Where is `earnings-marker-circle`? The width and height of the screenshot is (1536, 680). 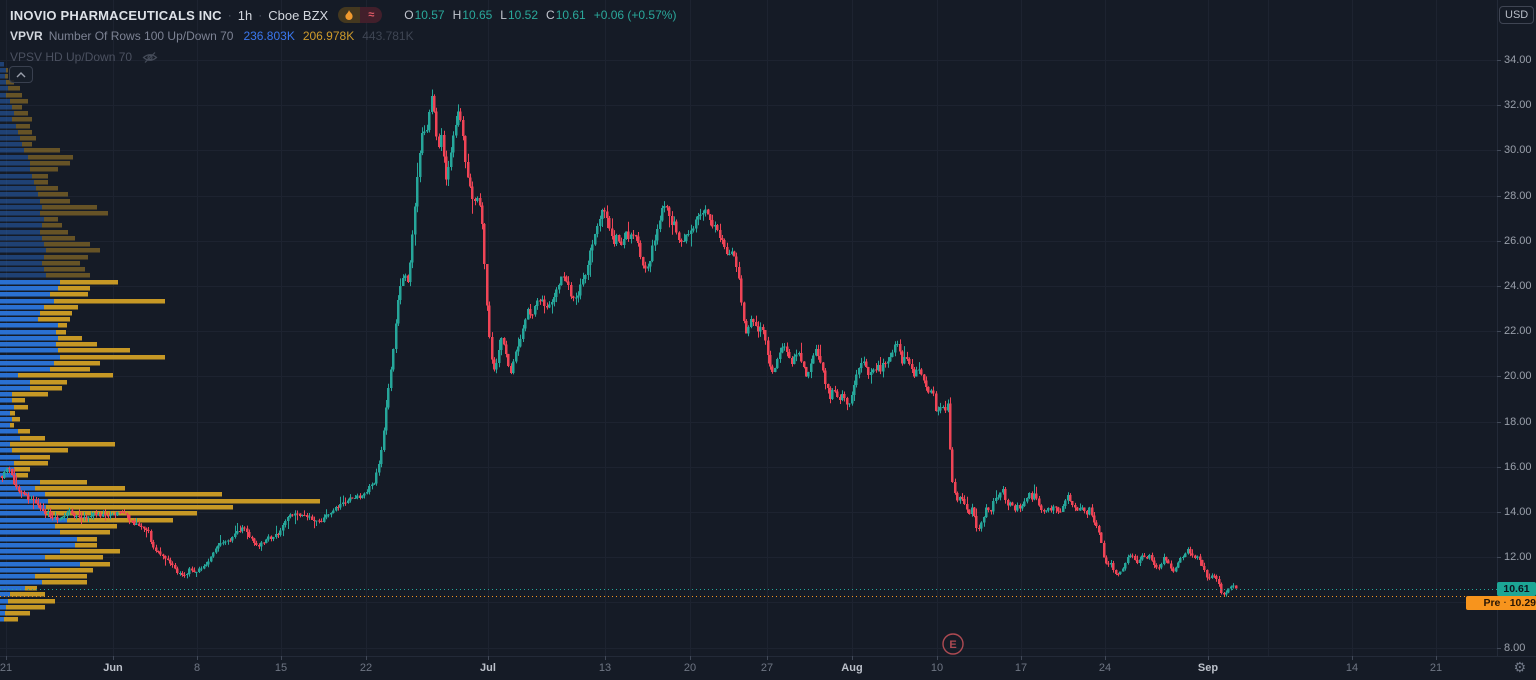
earnings-marker-circle is located at coordinates (953, 644).